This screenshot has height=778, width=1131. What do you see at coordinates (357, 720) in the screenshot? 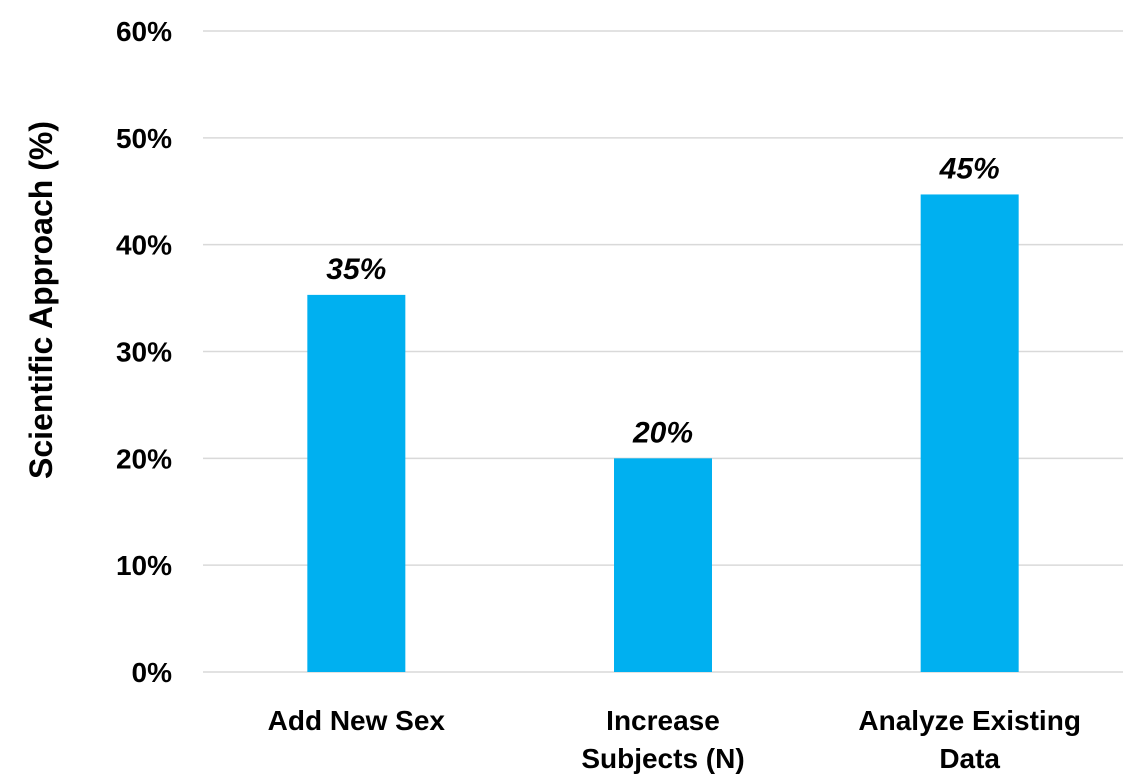
I see `x-category-label: Add New Sex` at bounding box center [357, 720].